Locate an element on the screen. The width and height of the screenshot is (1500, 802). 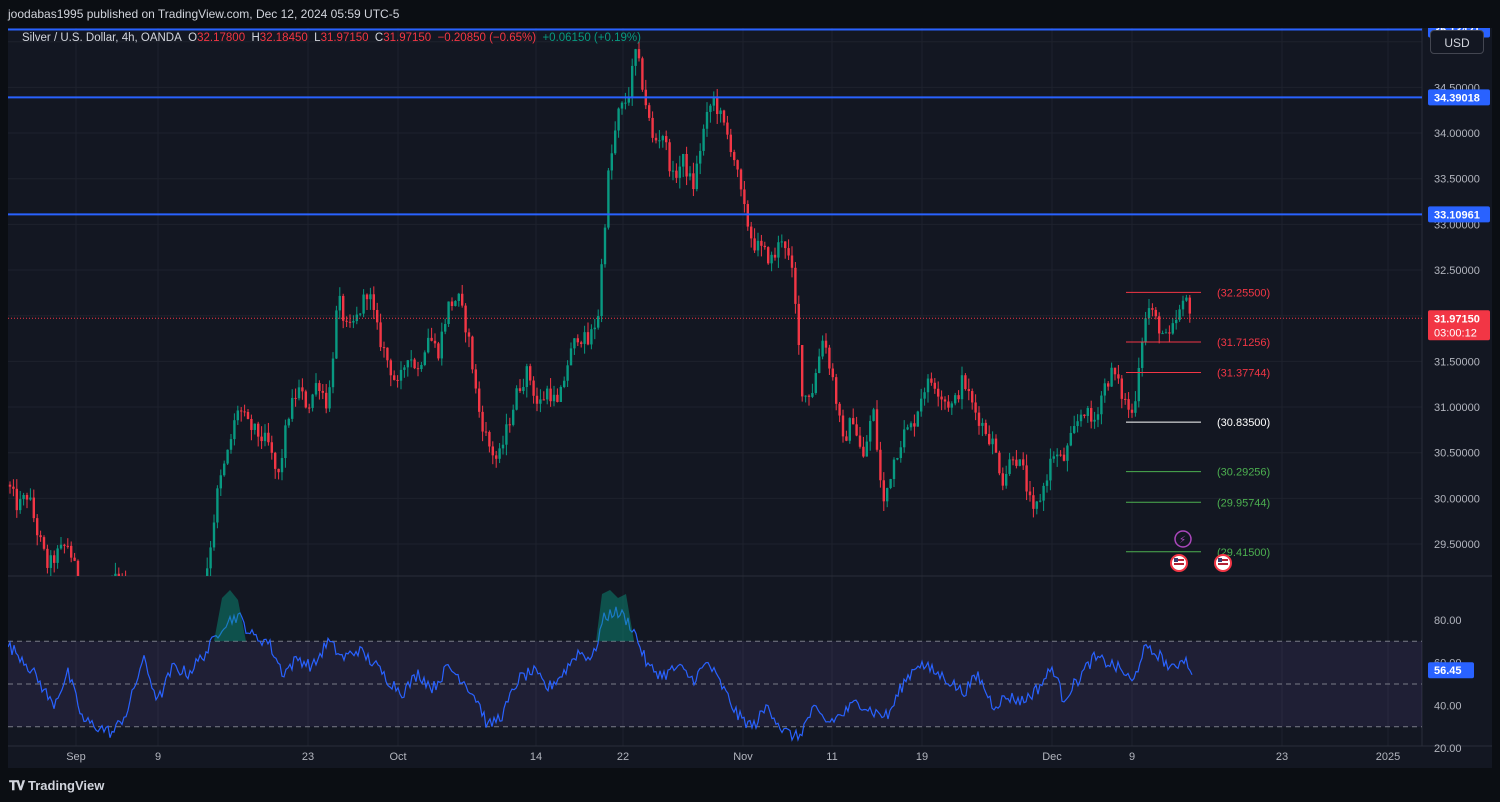
time-tick-label: Dec is located at coordinates (1052, 757).